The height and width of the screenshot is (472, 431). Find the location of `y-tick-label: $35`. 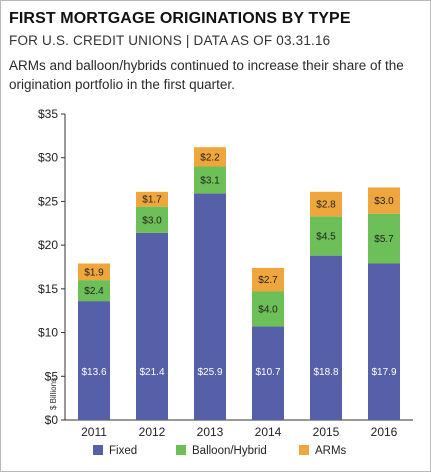

y-tick-label: $35 is located at coordinates (48, 114).